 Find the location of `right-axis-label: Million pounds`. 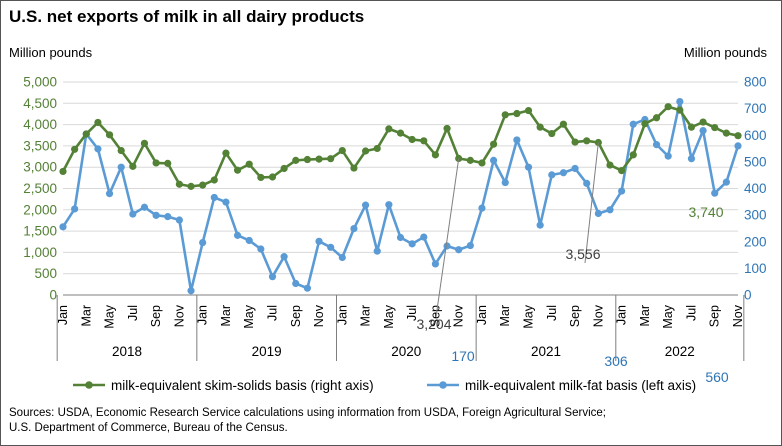

right-axis-label: Million pounds is located at coordinates (725, 52).